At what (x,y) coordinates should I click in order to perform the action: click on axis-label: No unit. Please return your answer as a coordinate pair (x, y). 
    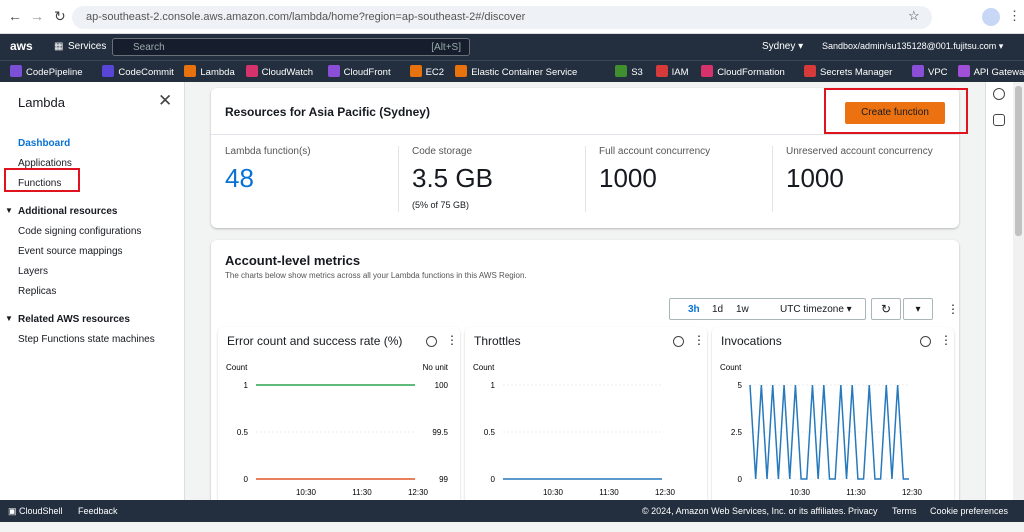
    Looking at the image, I should click on (436, 367).